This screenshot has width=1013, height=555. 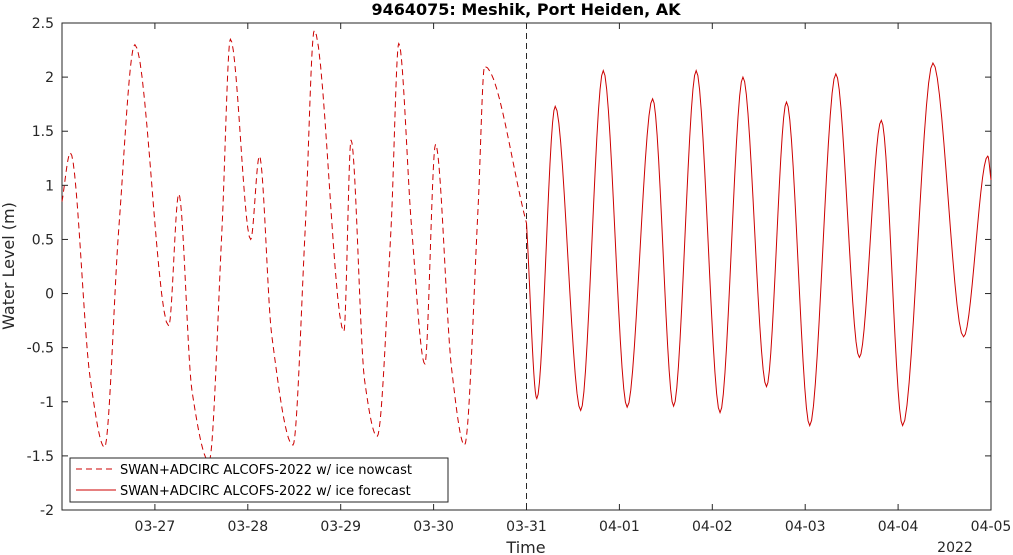 What do you see at coordinates (619, 527) in the screenshot?
I see `x-tick-label: 04-01` at bounding box center [619, 527].